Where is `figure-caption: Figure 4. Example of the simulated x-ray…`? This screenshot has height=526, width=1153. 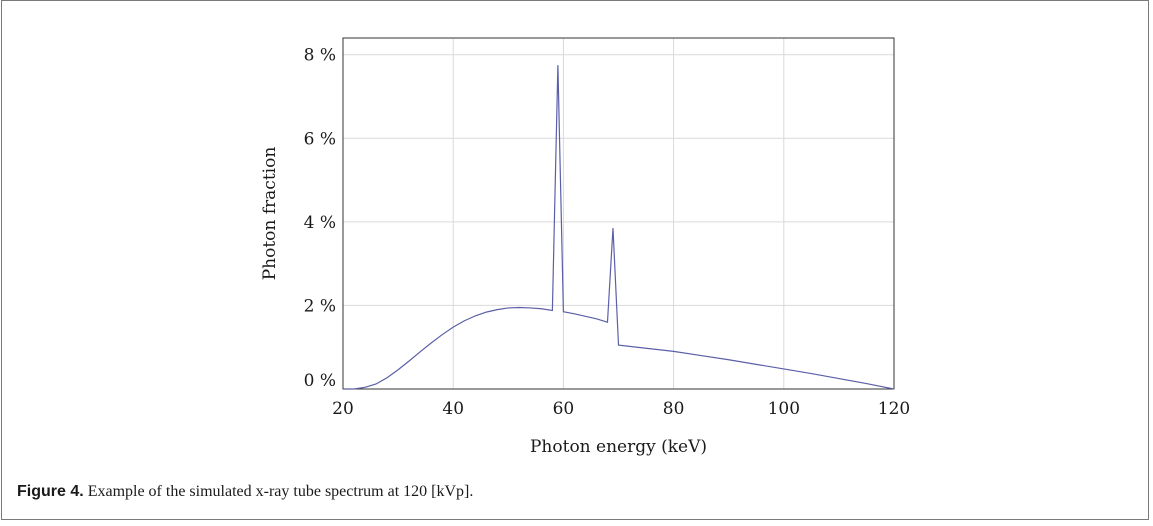
figure-caption: Figure 4. Example of the simulated x-ray… is located at coordinates (245, 492).